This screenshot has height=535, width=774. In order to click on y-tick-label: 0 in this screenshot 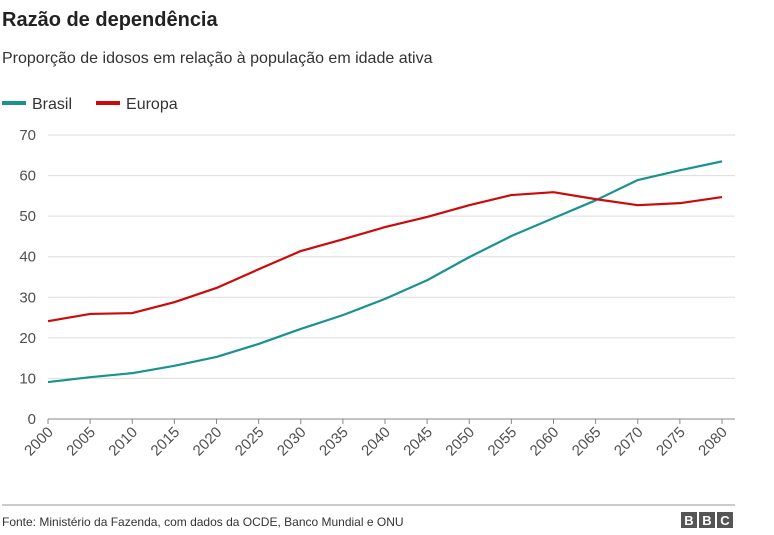, I will do `click(32, 419)`.